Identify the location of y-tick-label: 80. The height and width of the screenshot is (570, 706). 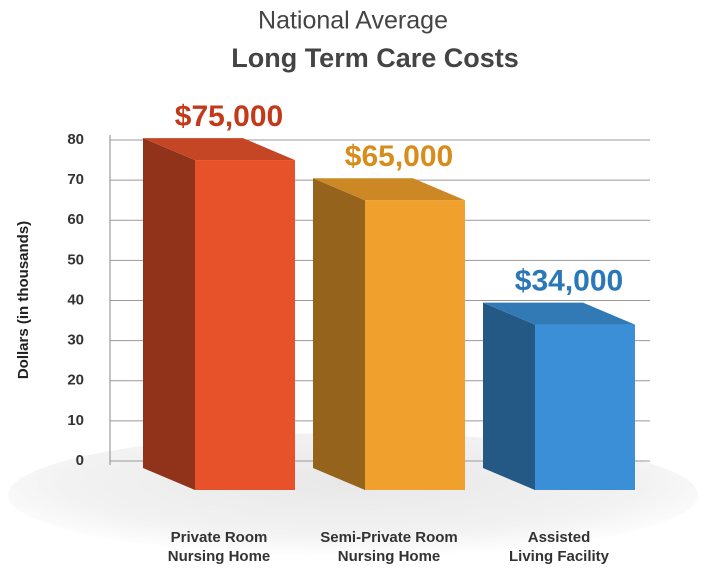
(75, 139).